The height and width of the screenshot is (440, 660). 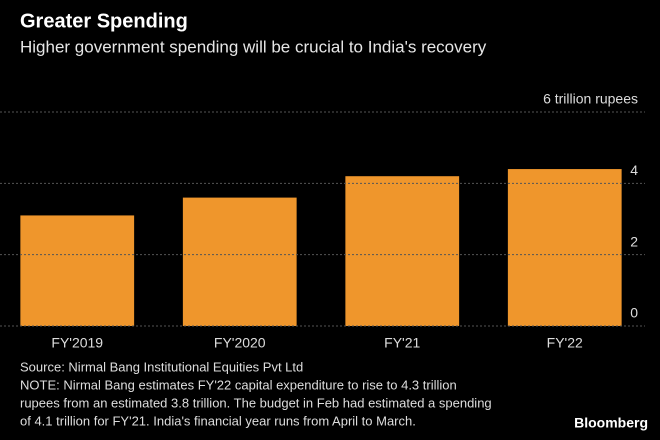 What do you see at coordinates (590, 99) in the screenshot?
I see `y-tick-label: 6 trillion rupees` at bounding box center [590, 99].